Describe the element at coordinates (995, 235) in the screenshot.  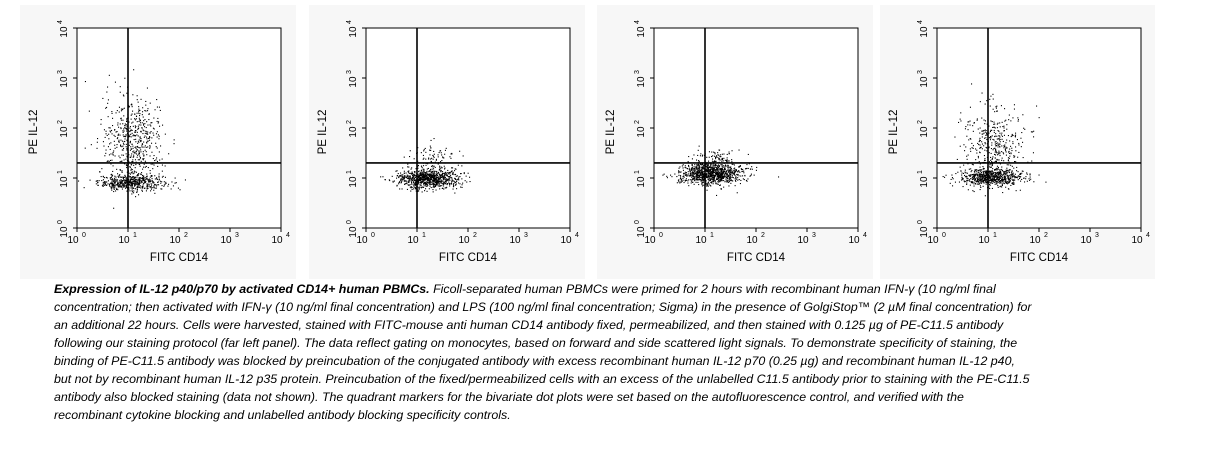
I see `x-tick-exponent: 1` at that location.